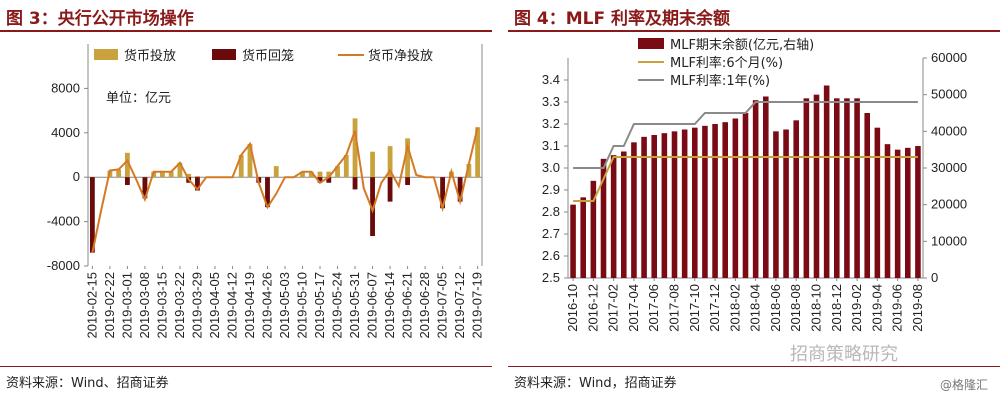 This screenshot has width=1000, height=400. What do you see at coordinates (144, 305) in the screenshot?
I see `left-x-tick-label: 2019-03-08` at bounding box center [144, 305].